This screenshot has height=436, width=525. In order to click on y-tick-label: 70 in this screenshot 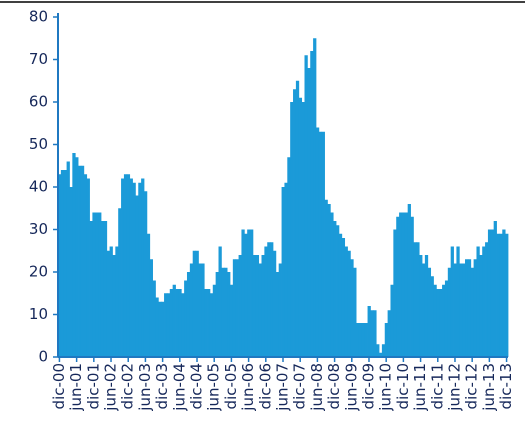, I will do `click(38, 59)`.